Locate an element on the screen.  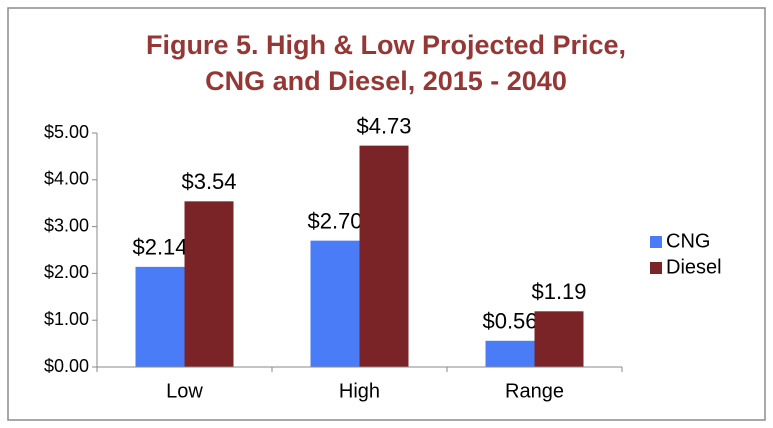
value-label: $4.73 is located at coordinates (383, 125).